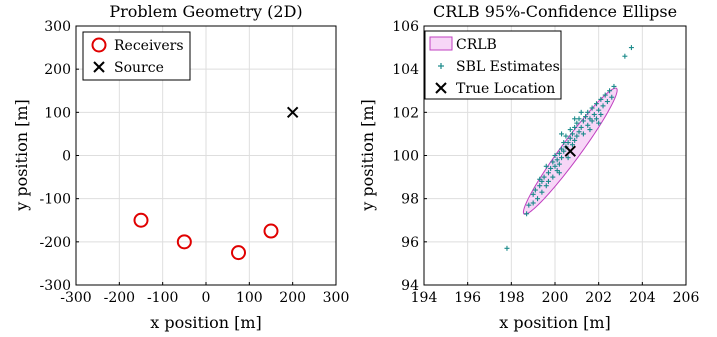 This screenshot has width=717, height=337. What do you see at coordinates (642, 298) in the screenshot?
I see `x-tick-label: 204` at bounding box center [642, 298].